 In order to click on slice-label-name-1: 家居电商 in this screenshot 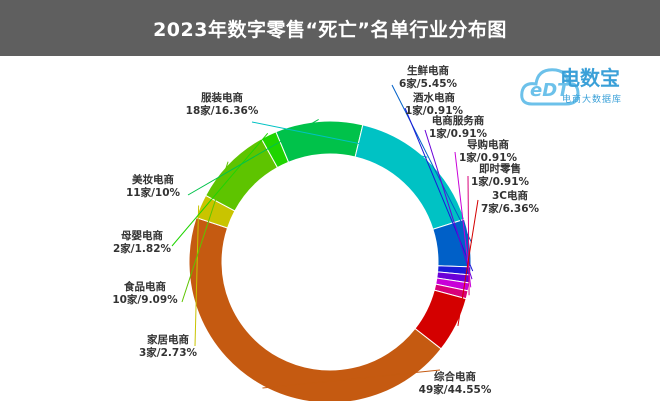, I will do `click(168, 339)`.